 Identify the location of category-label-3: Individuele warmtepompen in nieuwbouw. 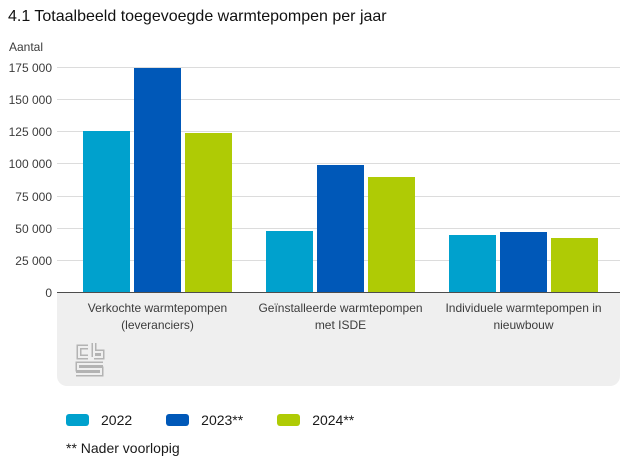
(523, 317).